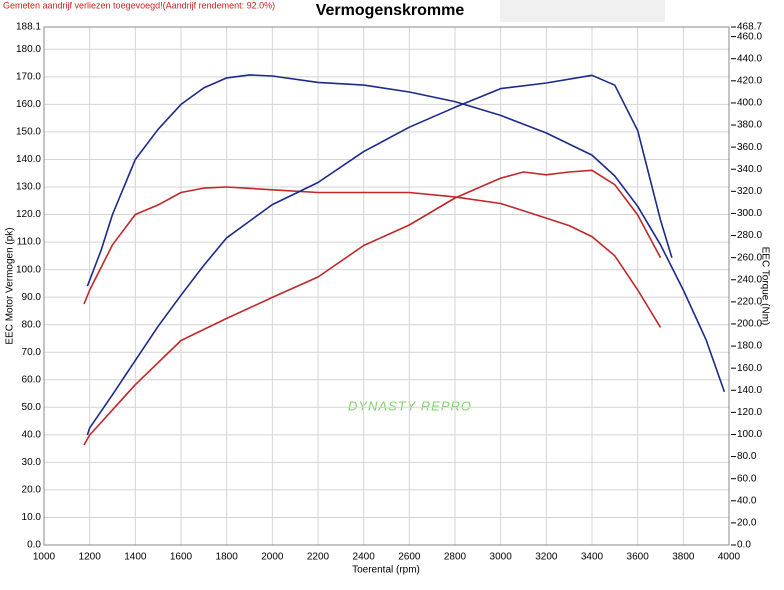 This screenshot has height=590, width=784. I want to click on y2-tick-label: 360.0, so click(749, 147).